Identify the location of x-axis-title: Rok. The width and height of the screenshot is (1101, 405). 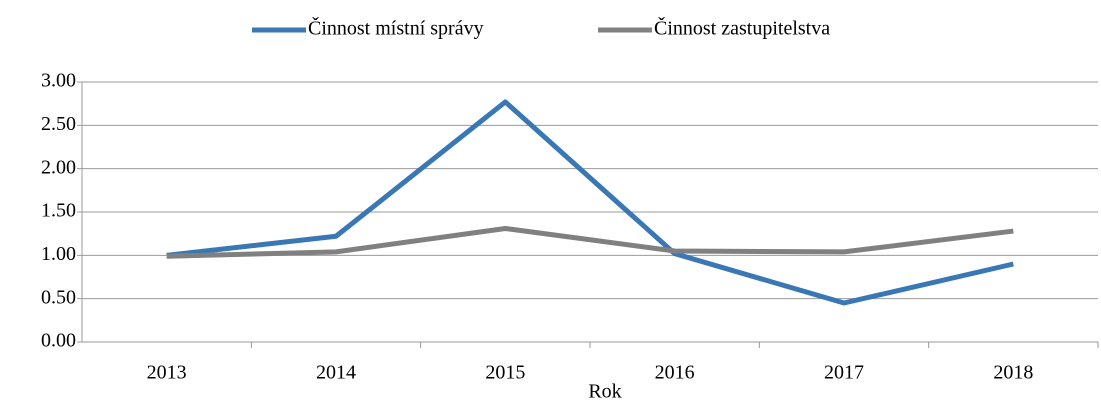
(604, 392).